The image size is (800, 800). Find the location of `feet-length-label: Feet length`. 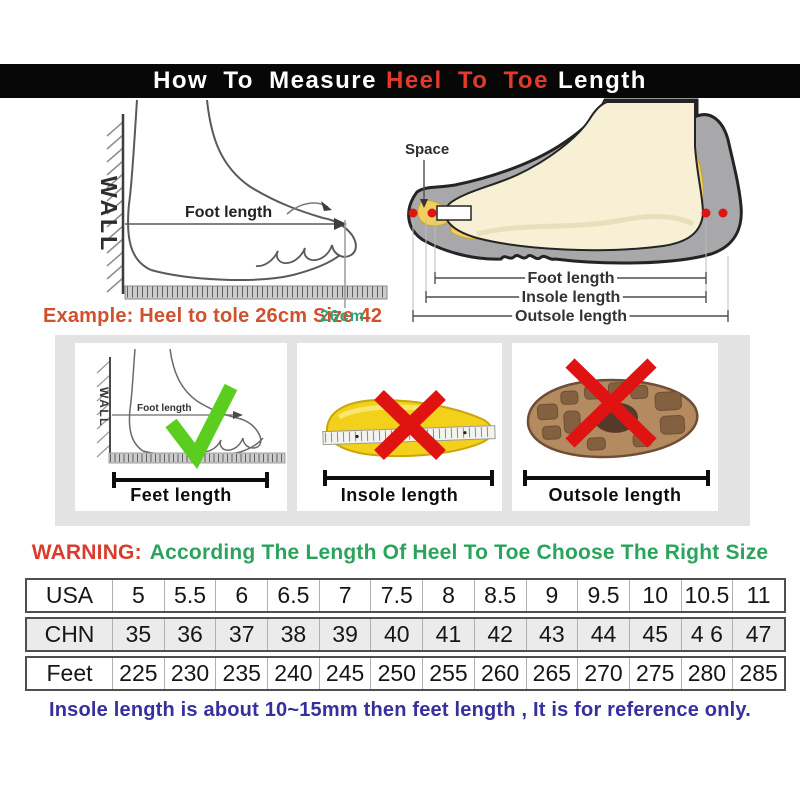

feet-length-label: Feet length is located at coordinates (181, 495).